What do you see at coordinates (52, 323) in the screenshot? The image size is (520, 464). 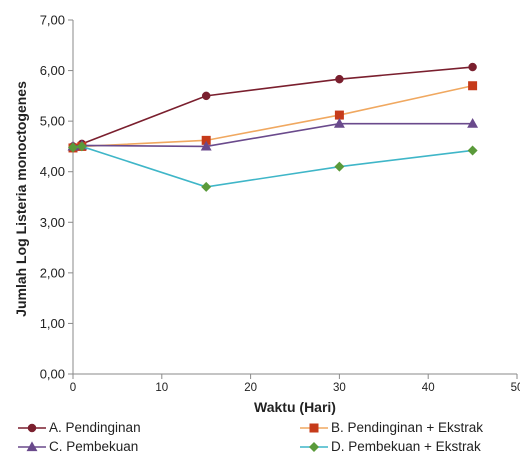 I see `y-tick-label: 1,00` at bounding box center [52, 323].